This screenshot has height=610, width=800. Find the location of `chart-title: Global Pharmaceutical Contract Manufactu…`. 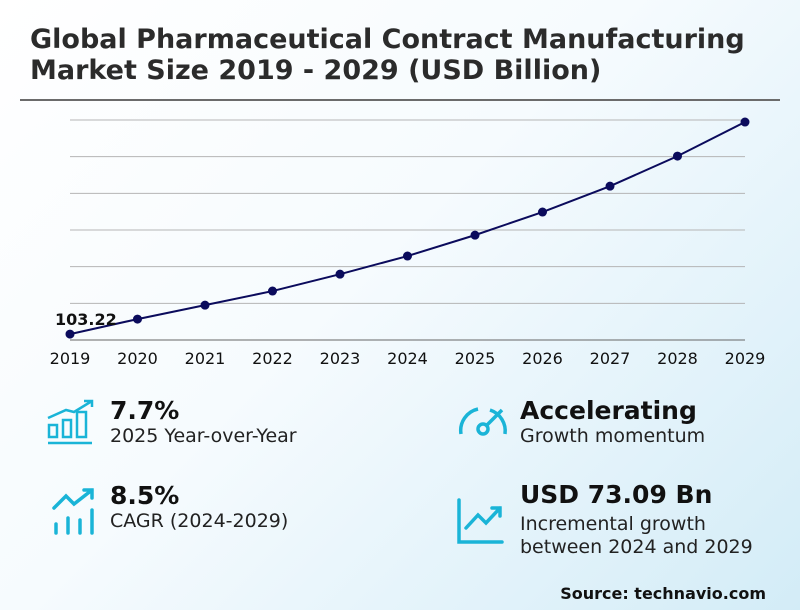

chart-title: Global Pharmaceutical Contract Manufactu… is located at coordinates (387, 55).